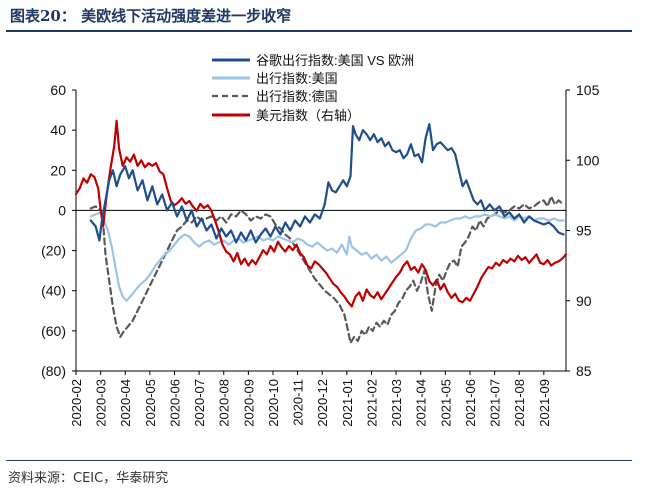 The height and width of the screenshot is (496, 645). What do you see at coordinates (584, 371) in the screenshot?
I see `right-tick-label: 85` at bounding box center [584, 371].